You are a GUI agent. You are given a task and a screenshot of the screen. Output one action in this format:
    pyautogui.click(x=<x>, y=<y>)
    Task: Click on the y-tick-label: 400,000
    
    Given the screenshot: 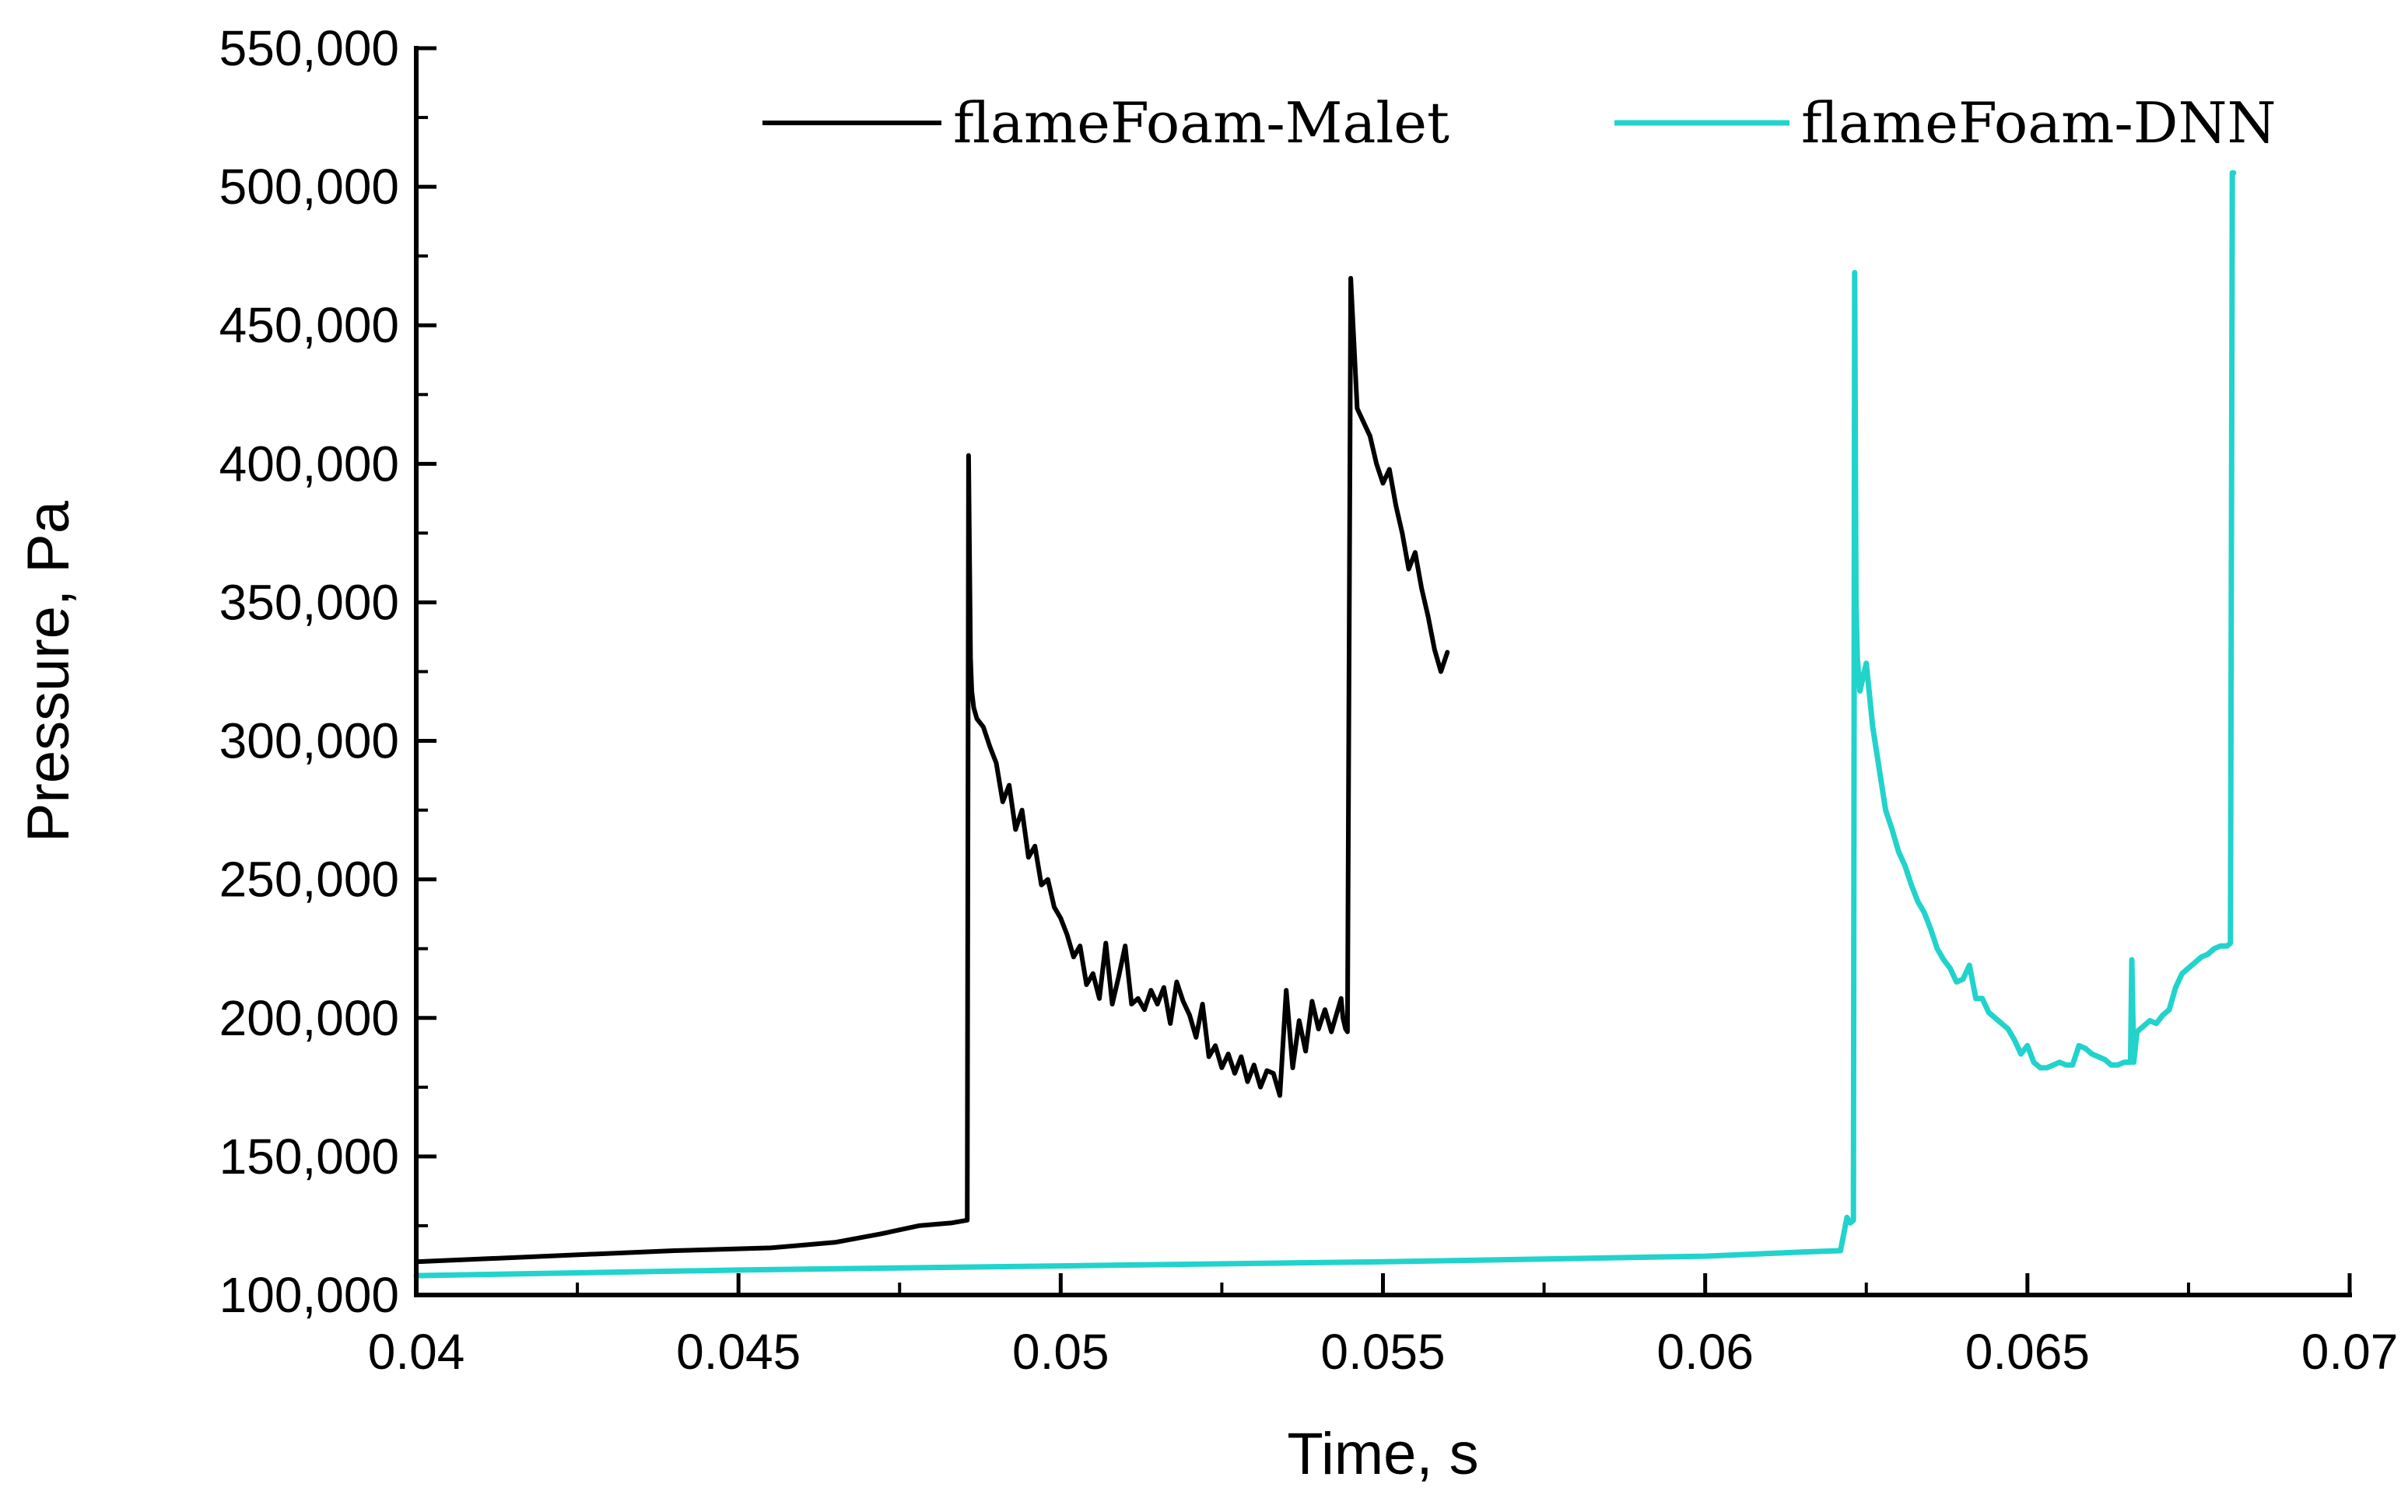 What is the action you would take?
    pyautogui.click(x=309, y=464)
    